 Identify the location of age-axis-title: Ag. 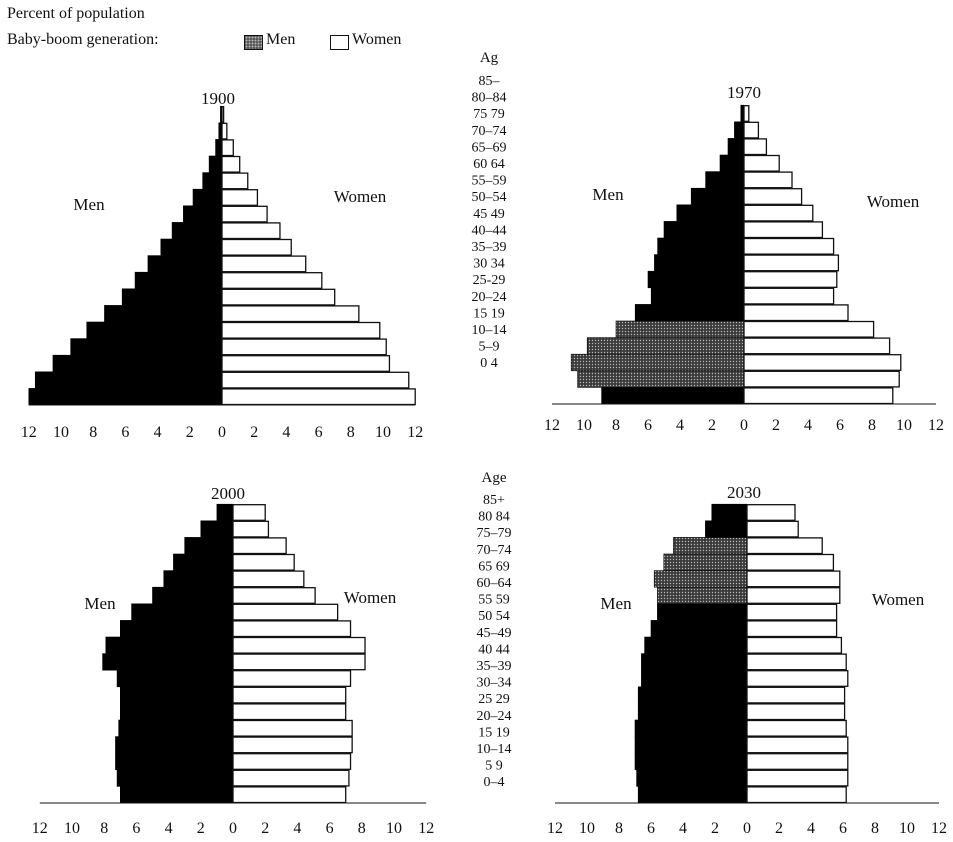
(489, 58).